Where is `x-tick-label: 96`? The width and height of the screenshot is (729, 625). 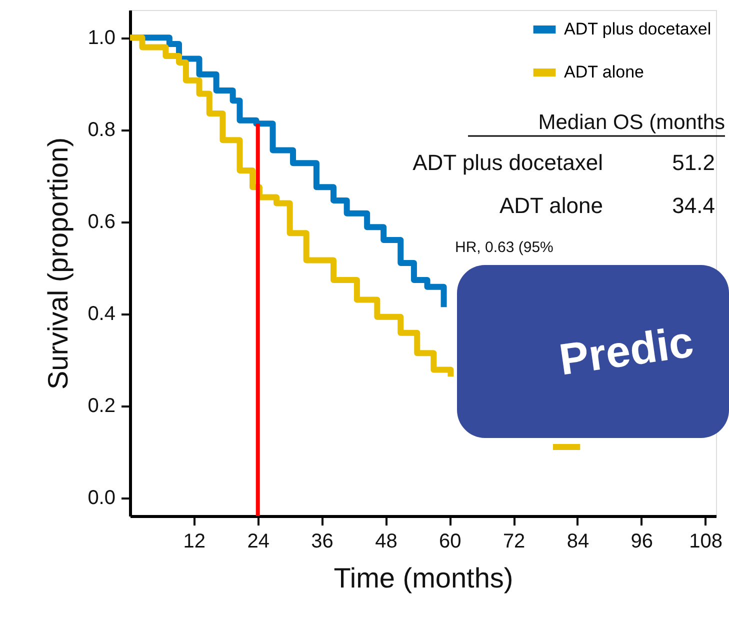
x-tick-label: 96 is located at coordinates (642, 541).